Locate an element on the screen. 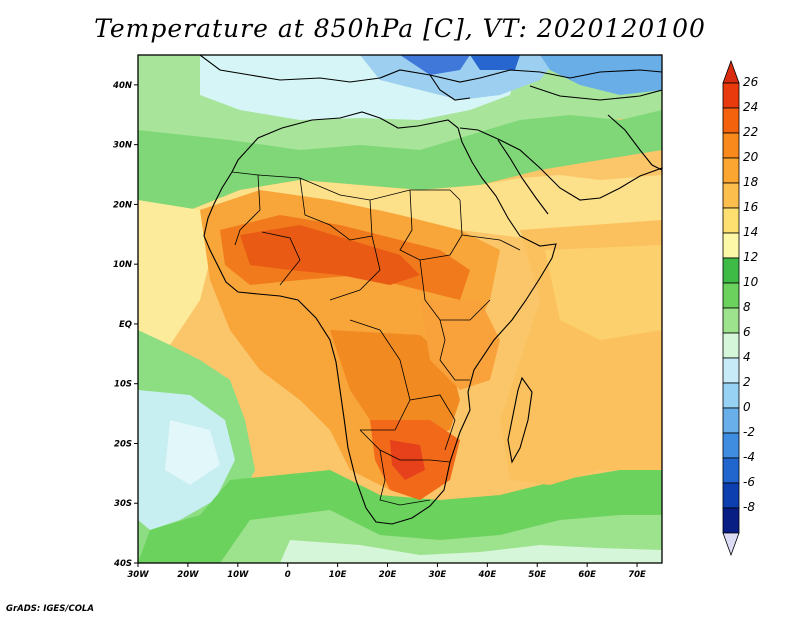 This screenshot has height=618, width=800. colorbar-label: 24 is located at coordinates (750, 107).